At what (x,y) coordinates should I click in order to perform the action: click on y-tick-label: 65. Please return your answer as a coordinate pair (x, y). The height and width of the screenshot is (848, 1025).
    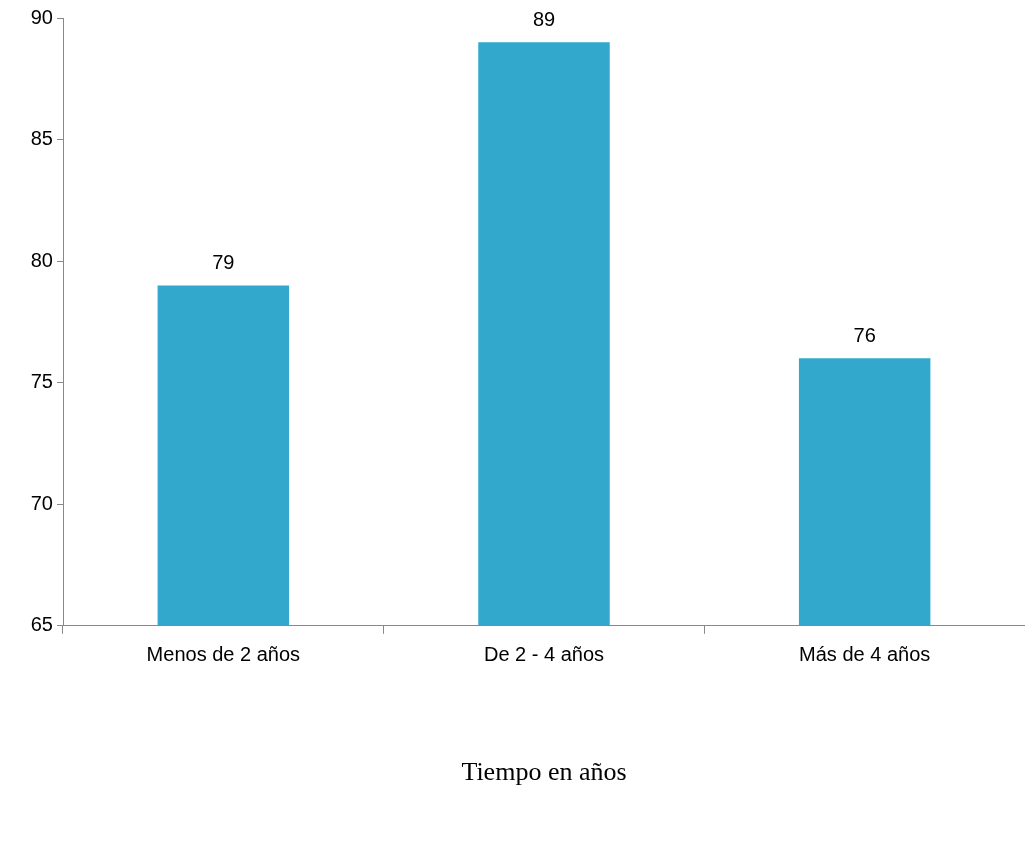
    Looking at the image, I should click on (41, 624).